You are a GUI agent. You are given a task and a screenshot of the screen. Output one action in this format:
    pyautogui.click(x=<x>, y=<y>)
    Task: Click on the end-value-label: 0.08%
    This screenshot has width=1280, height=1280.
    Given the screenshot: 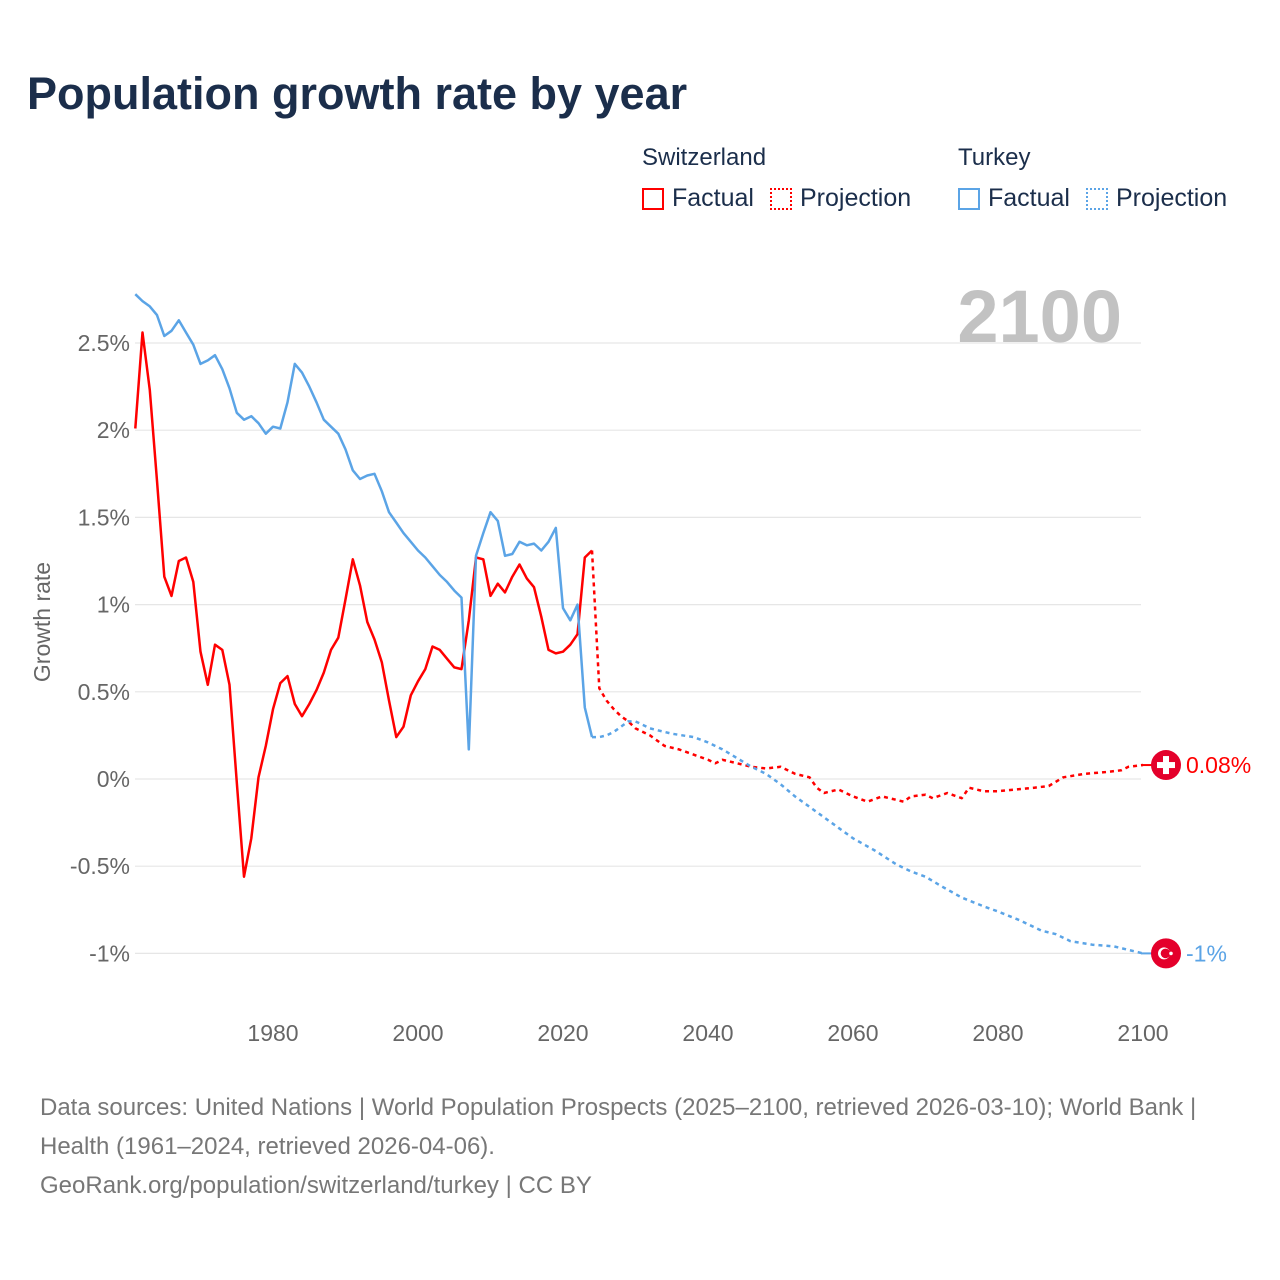 What is the action you would take?
    pyautogui.click(x=1218, y=765)
    